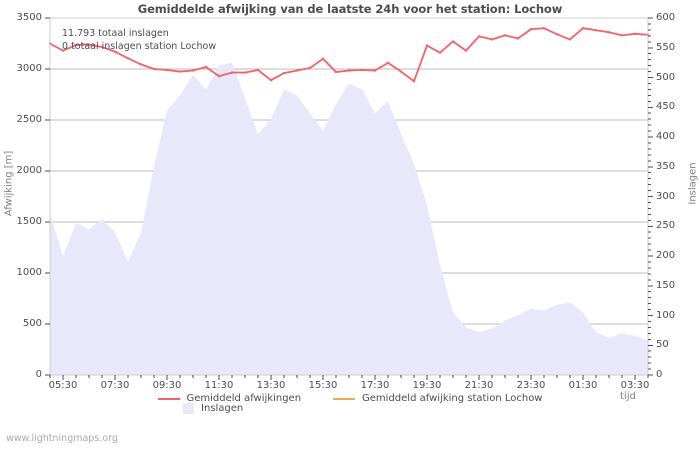 The width and height of the screenshot is (700, 450). What do you see at coordinates (188, 408) in the screenshot?
I see `legend-area-swatch-strokes` at bounding box center [188, 408].